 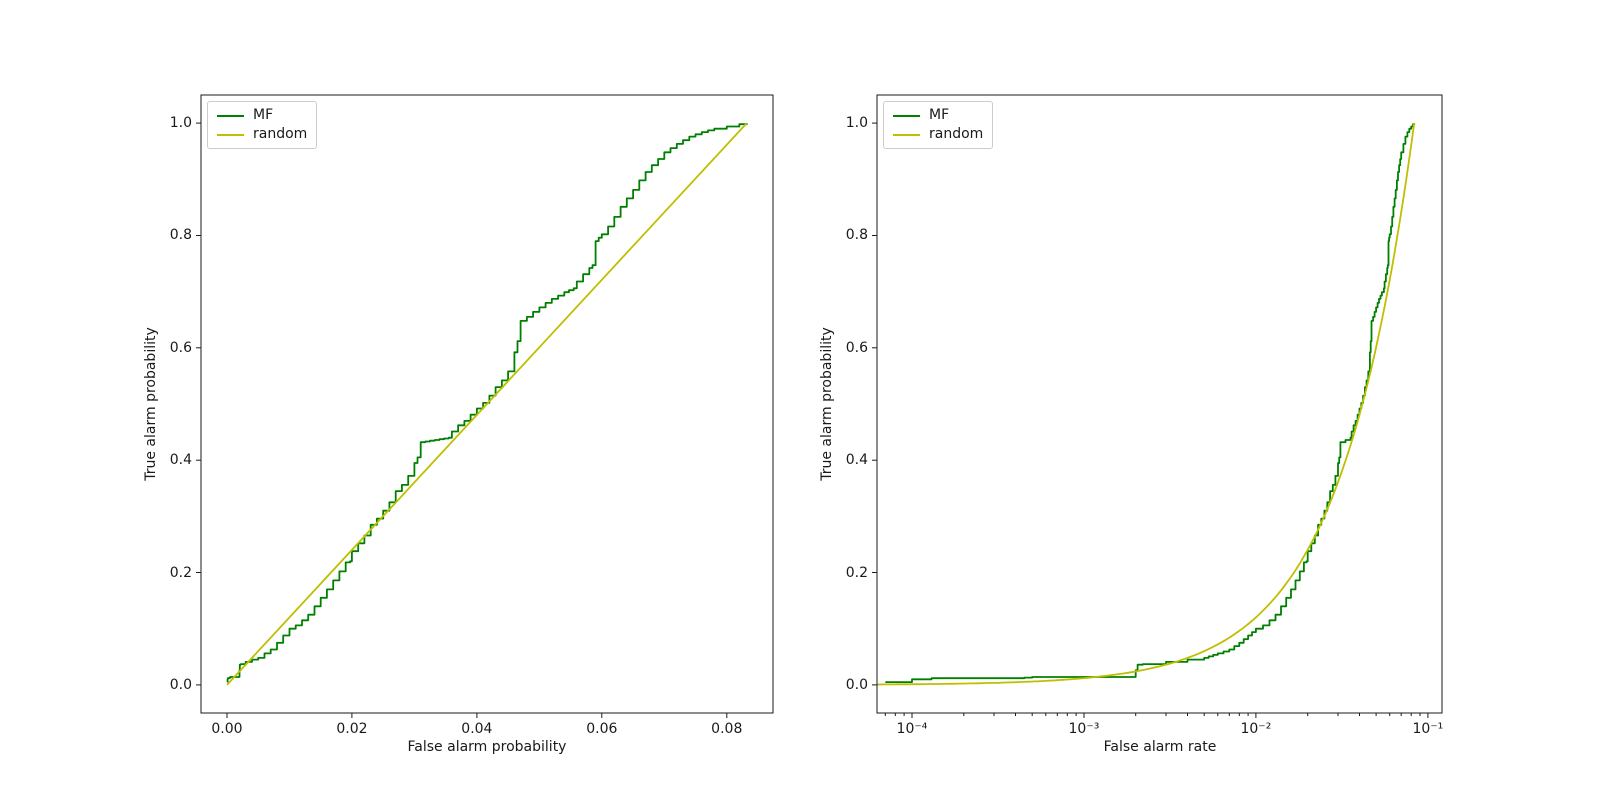 What do you see at coordinates (1160, 747) in the screenshot?
I see `right-xaxis-label: False alarm rate` at bounding box center [1160, 747].